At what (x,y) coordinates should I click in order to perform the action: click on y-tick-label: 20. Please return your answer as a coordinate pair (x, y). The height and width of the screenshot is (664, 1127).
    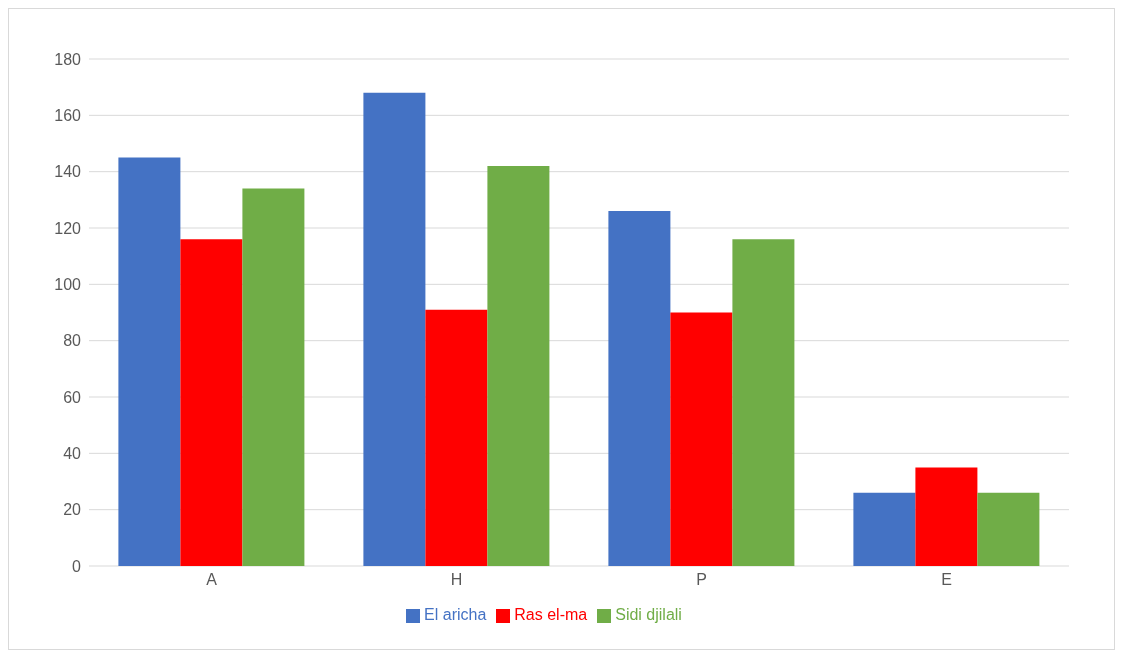
    Looking at the image, I should click on (72, 510).